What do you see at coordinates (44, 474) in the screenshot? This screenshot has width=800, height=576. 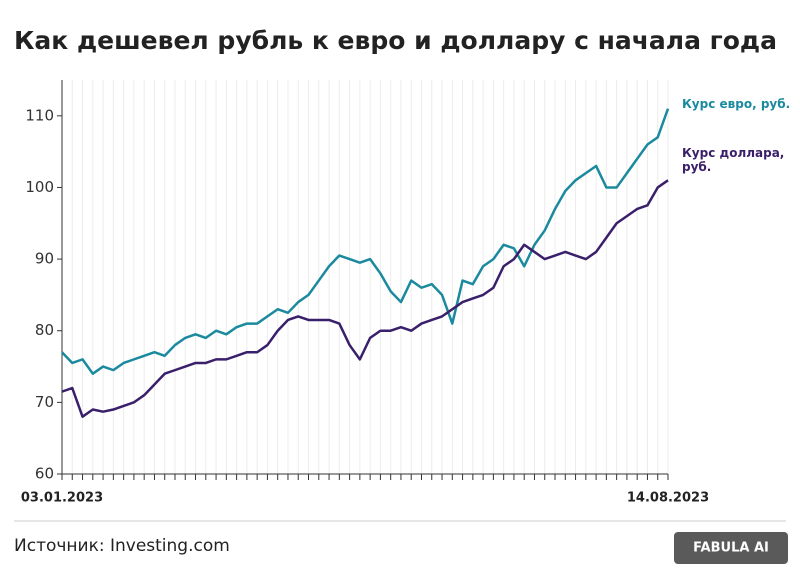 I see `y-tick-label: 60` at bounding box center [44, 474].